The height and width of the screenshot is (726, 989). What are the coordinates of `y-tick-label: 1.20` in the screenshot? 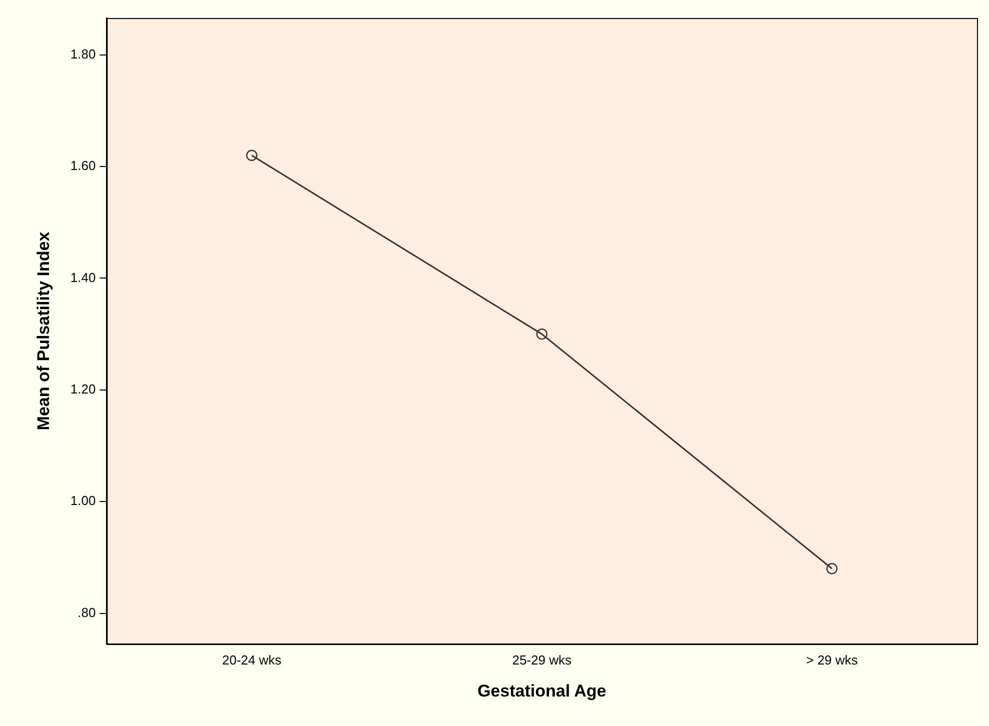 It's located at (83, 388).